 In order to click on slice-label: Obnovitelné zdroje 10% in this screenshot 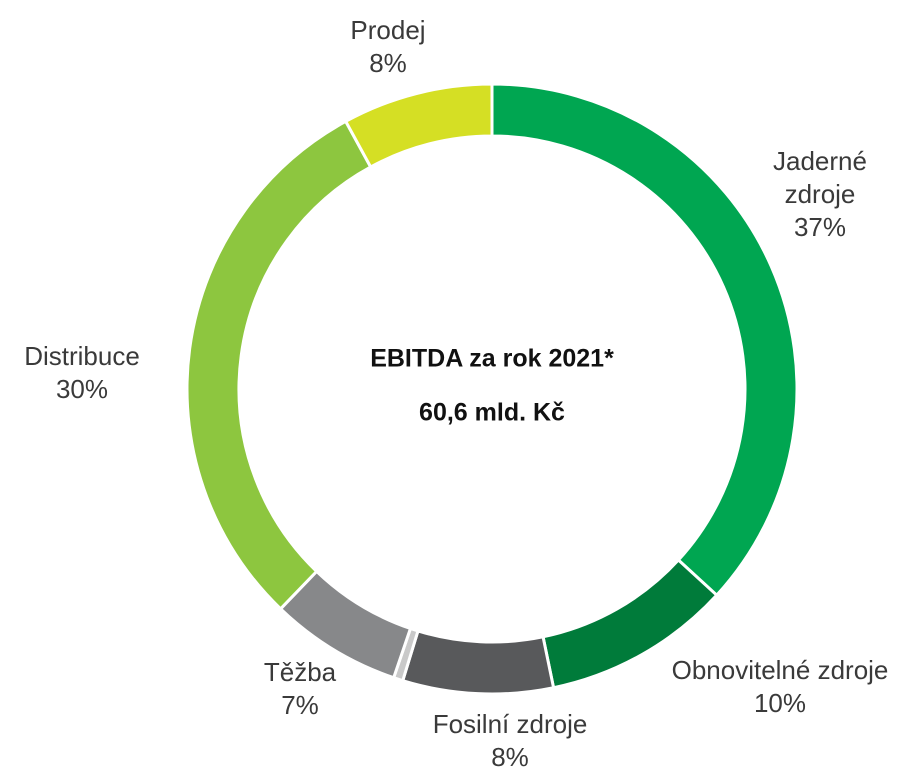, I will do `click(778, 687)`.